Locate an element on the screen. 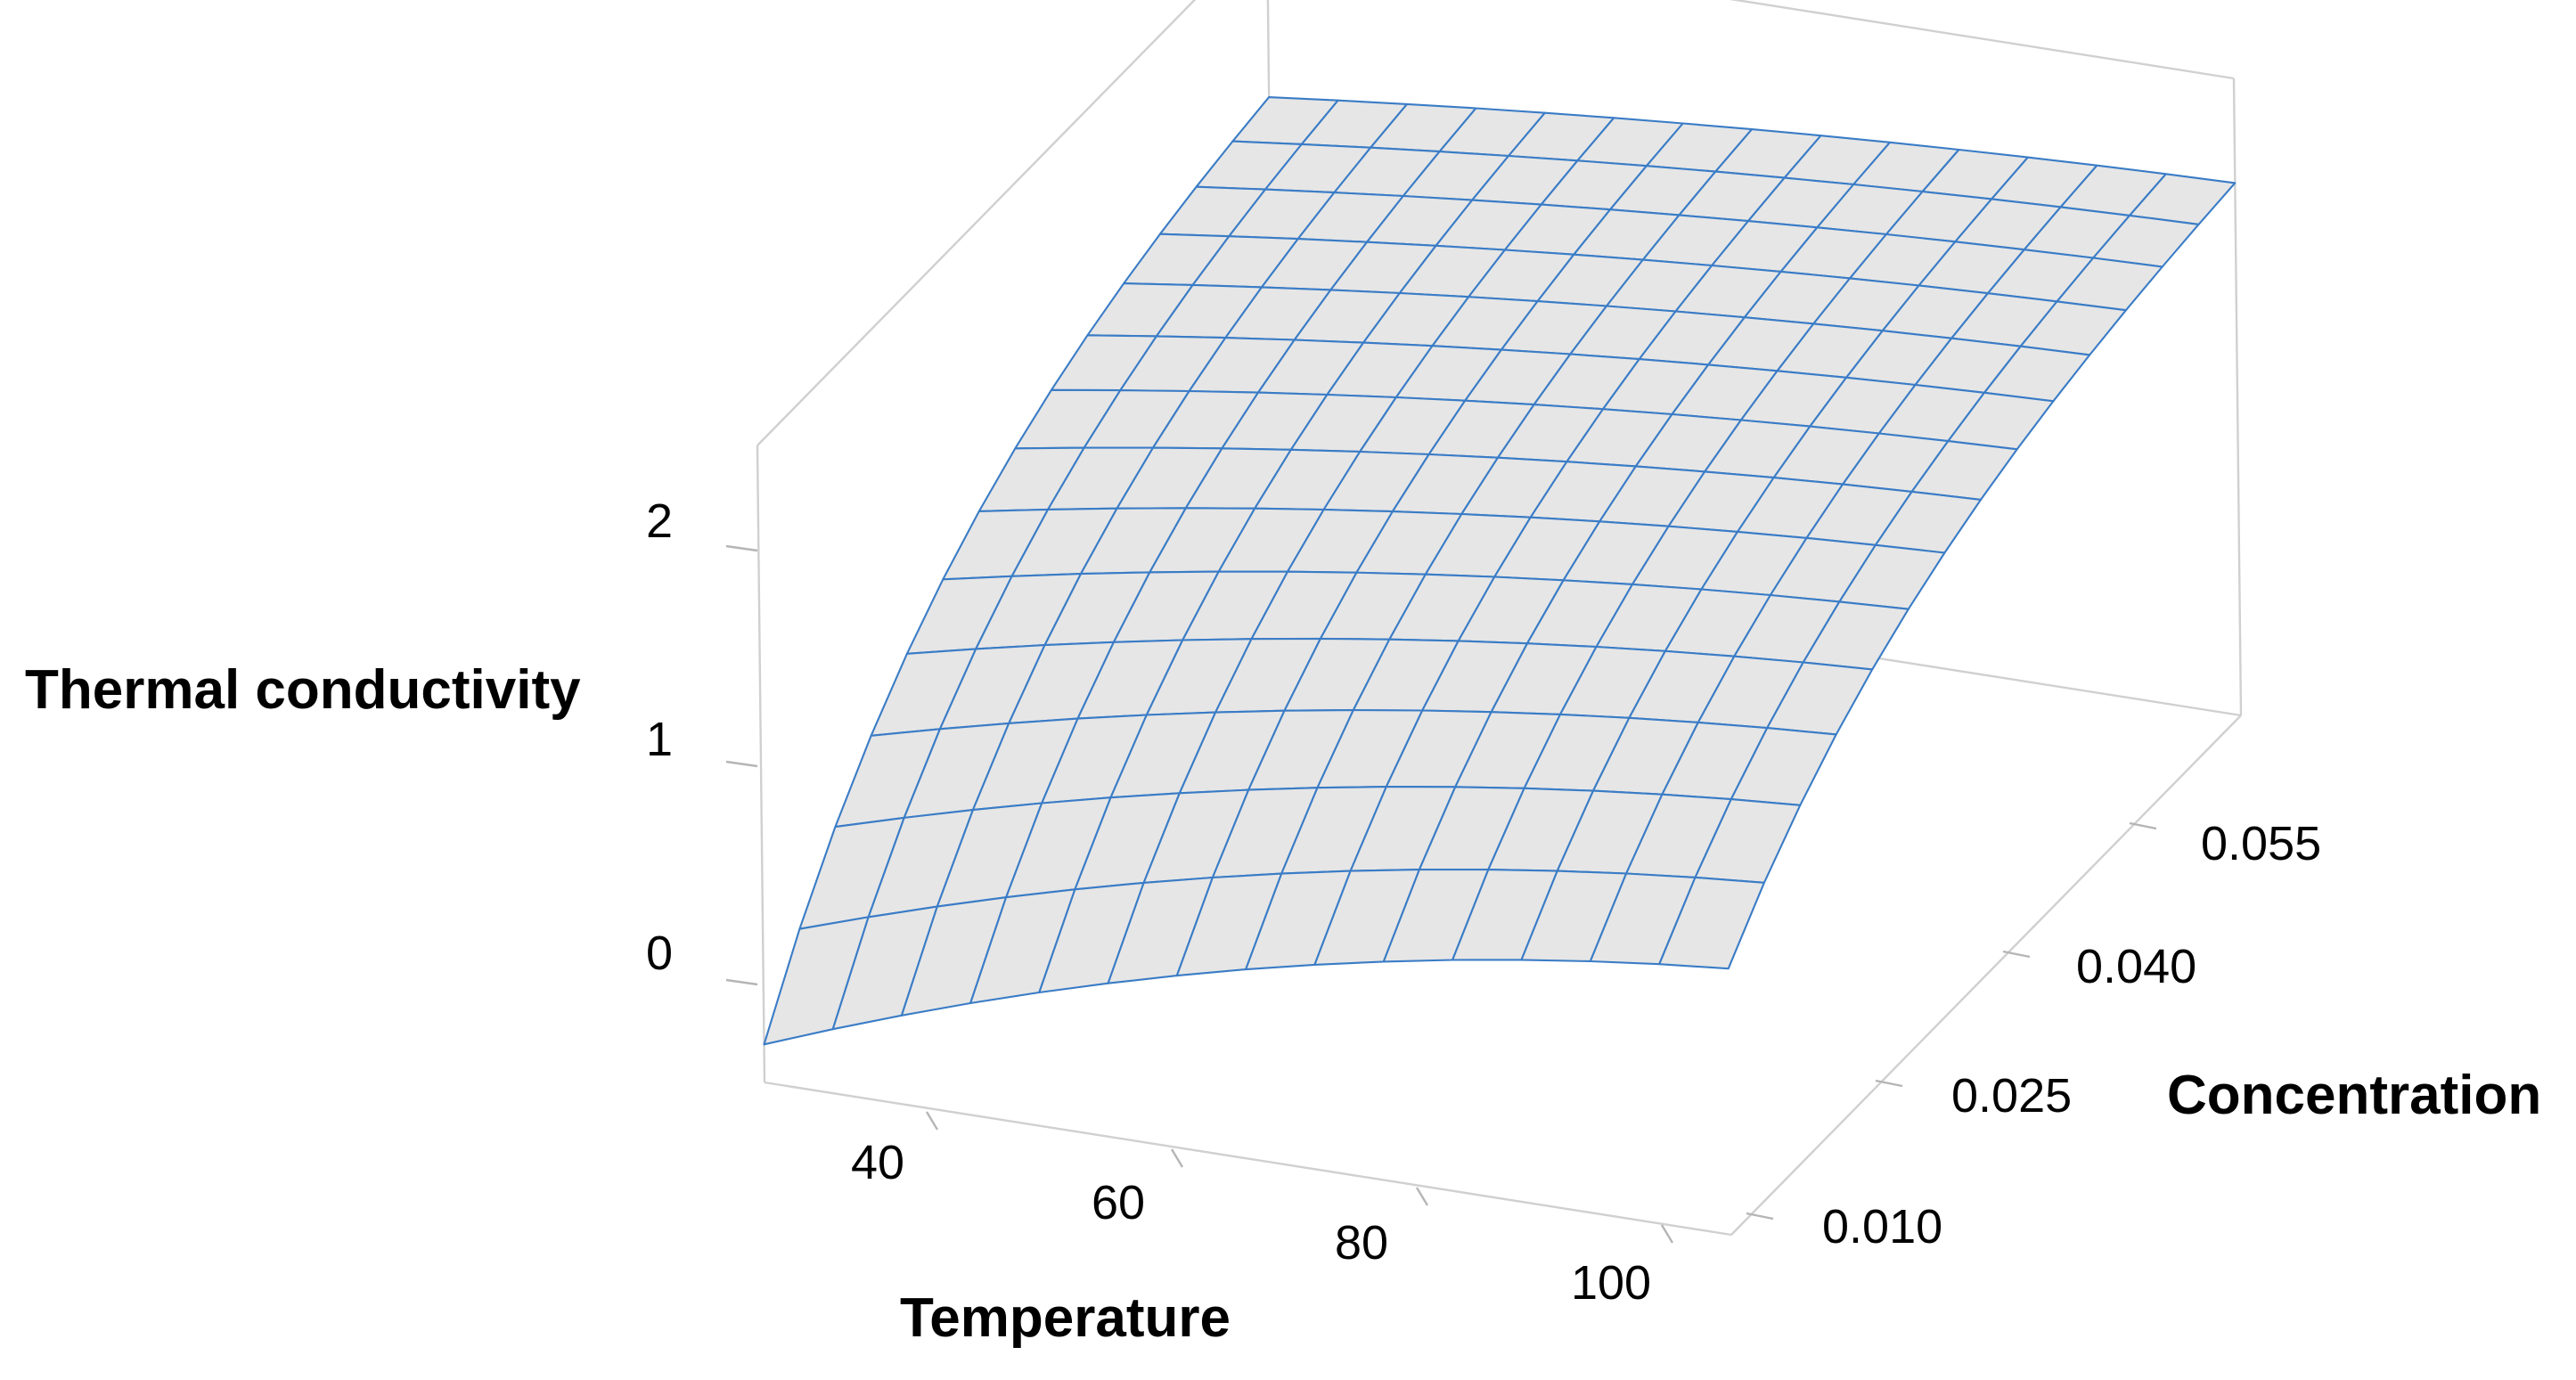  y-tick-0.040 is located at coordinates (2016, 954).